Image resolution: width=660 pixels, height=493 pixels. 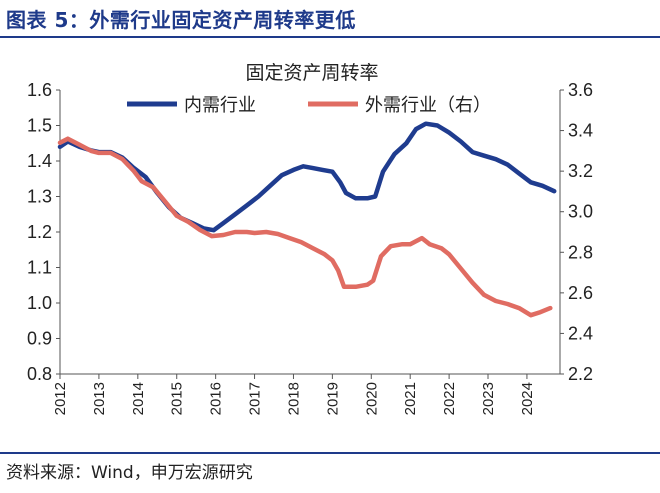 I want to click on x-tick-label: 2018, so click(x=293, y=398).